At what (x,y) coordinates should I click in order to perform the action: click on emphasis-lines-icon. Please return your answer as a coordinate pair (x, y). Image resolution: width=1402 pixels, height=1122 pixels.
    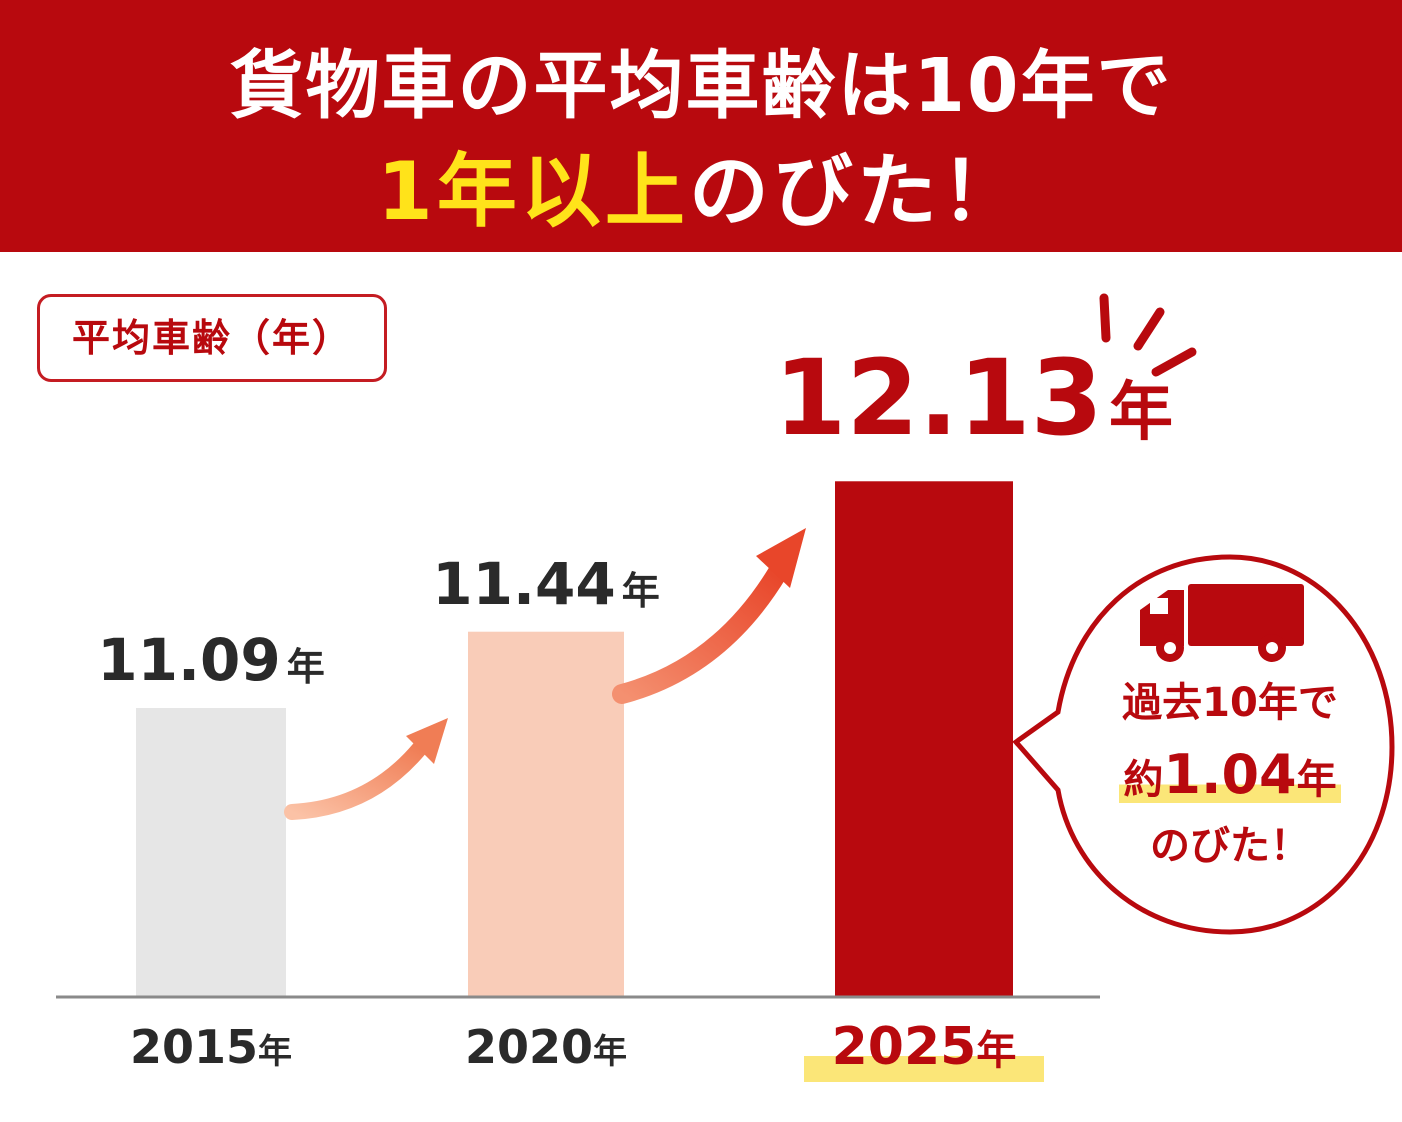
    Looking at the image, I should click on (1148, 335).